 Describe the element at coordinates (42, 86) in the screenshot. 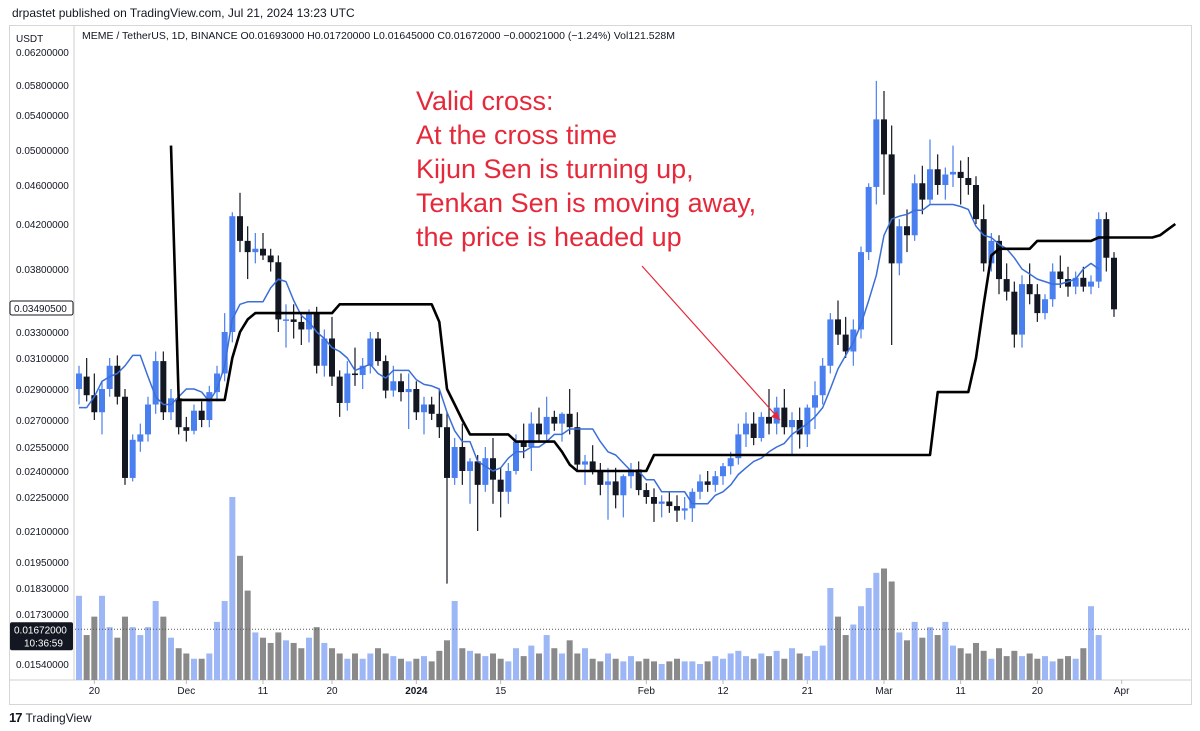

I see `y-tick-label: 0.05800000` at that location.